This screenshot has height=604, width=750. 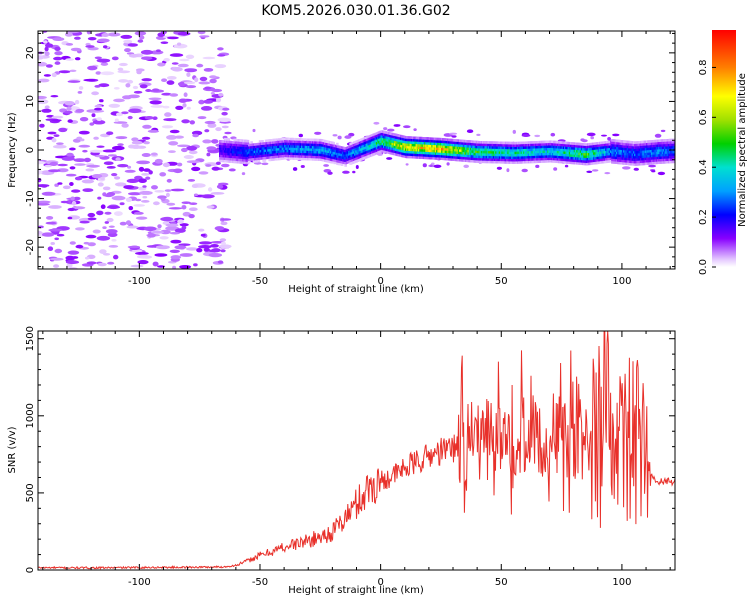 I want to click on y-tick-label: 10, so click(x=30, y=101).